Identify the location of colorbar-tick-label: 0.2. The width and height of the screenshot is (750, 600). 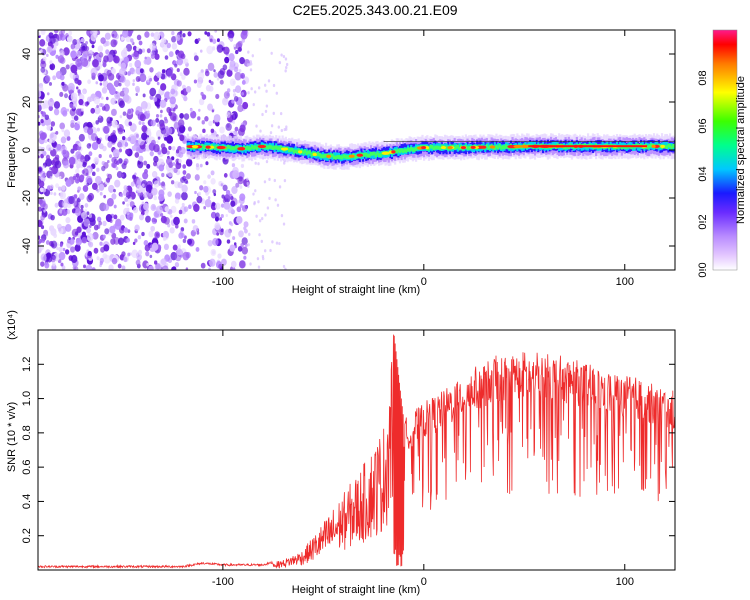
(703, 221).